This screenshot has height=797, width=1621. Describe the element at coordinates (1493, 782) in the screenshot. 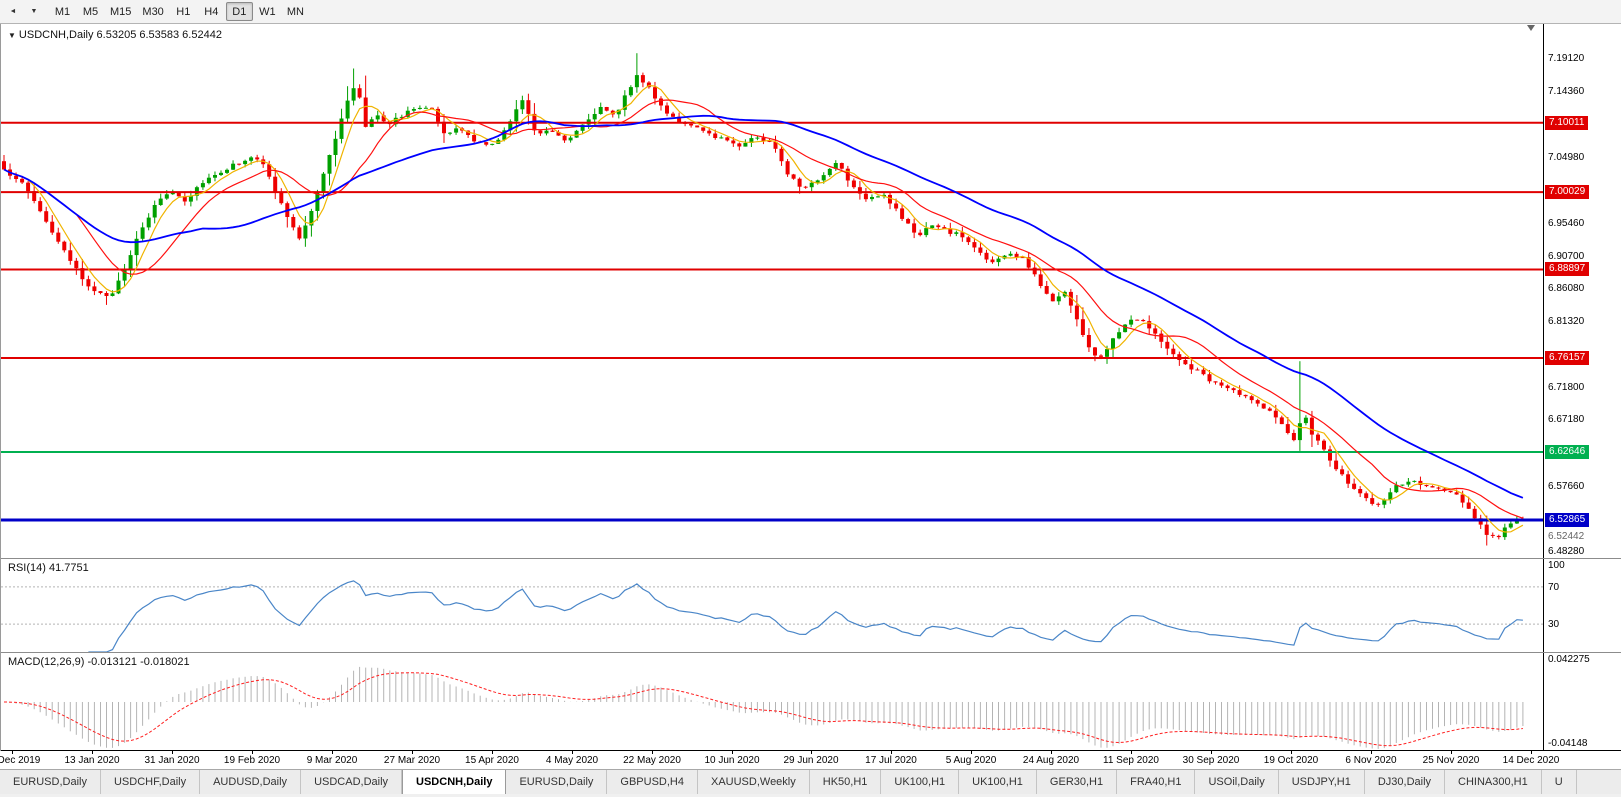

I see `chart-tab-china300-h1: CHINA300,H1` at that location.